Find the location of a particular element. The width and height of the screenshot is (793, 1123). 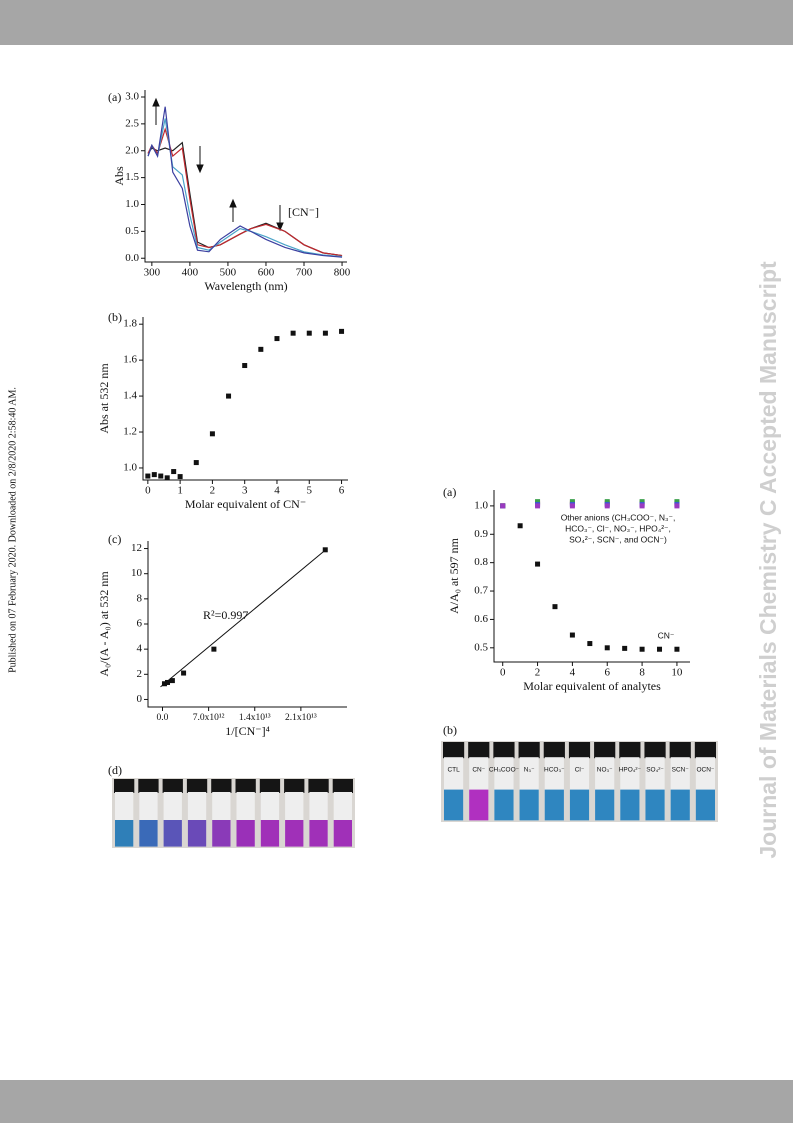

y-tick-label: 1.4 is located at coordinates (130, 396).